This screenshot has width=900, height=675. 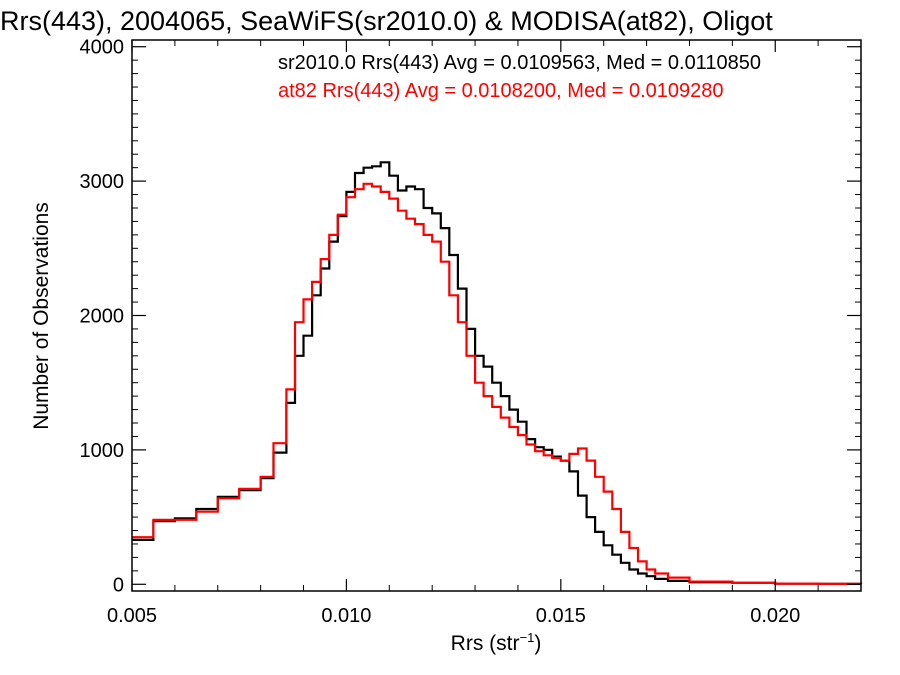 I want to click on x-tick-label: 0.020, so click(x=775, y=616).